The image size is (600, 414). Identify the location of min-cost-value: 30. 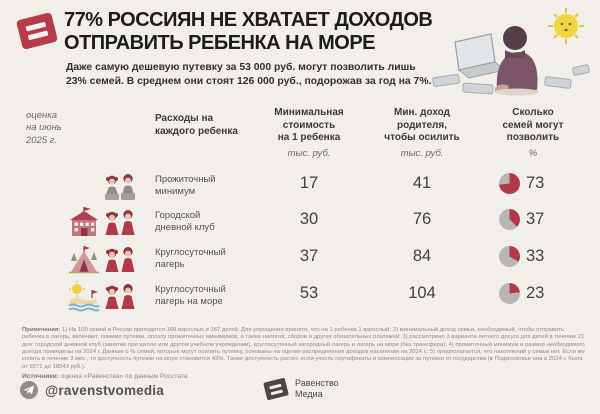
(309, 219).